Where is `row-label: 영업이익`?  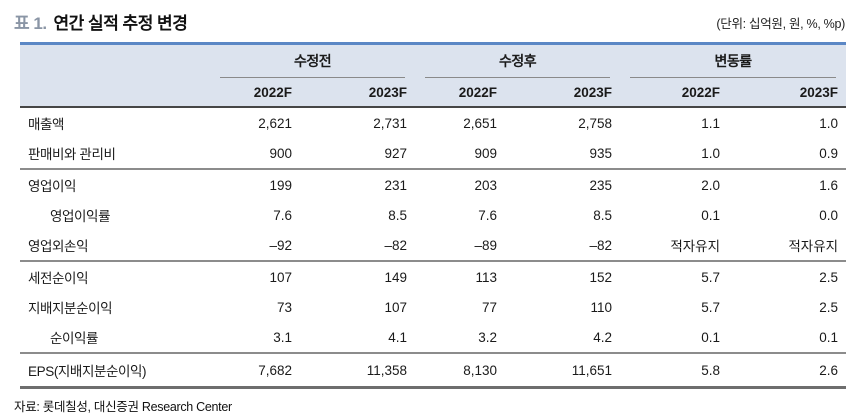 row-label: 영업이익 is located at coordinates (115, 184).